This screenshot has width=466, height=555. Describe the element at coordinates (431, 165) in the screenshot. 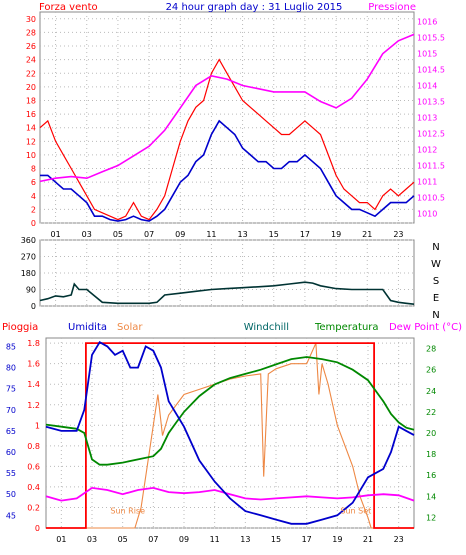

I see `pressure-tick-label: 1011.5` at that location.